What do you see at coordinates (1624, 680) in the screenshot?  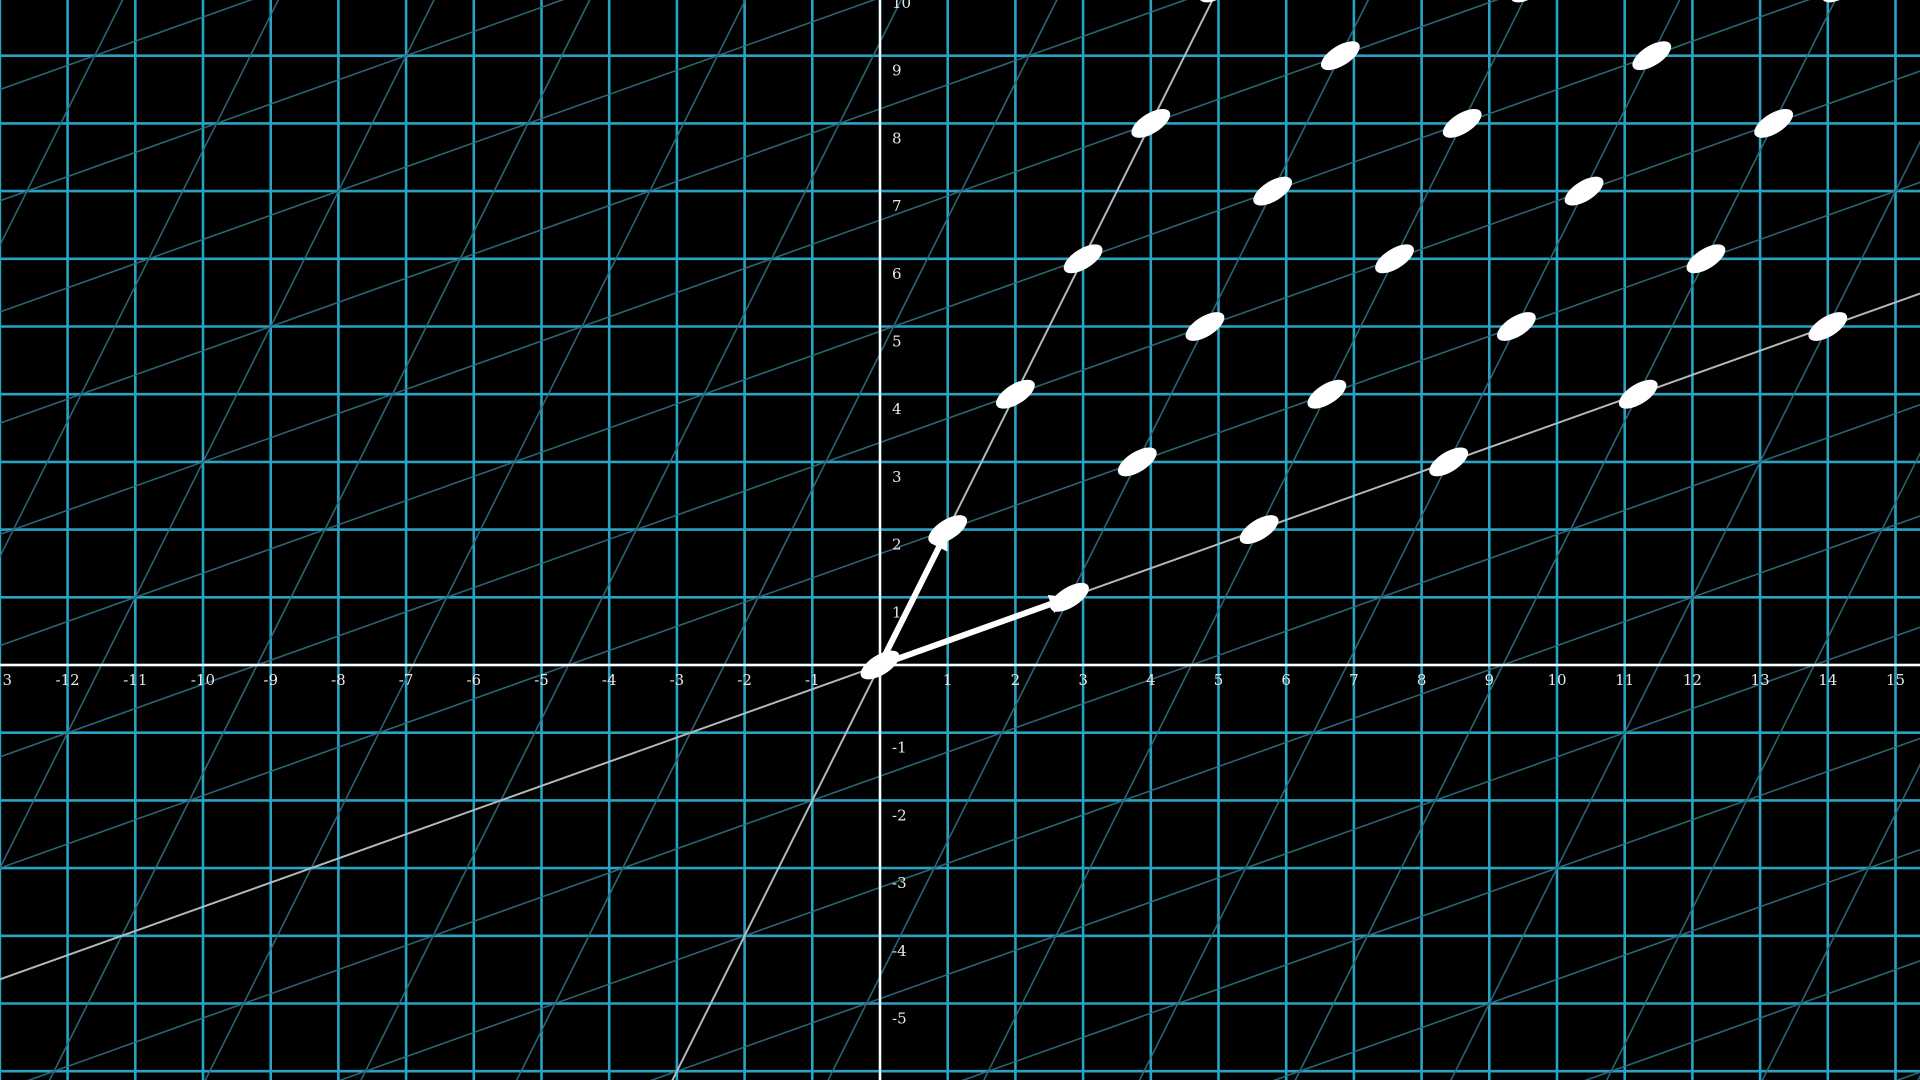 I see `x-tick-label: 11` at bounding box center [1624, 680].